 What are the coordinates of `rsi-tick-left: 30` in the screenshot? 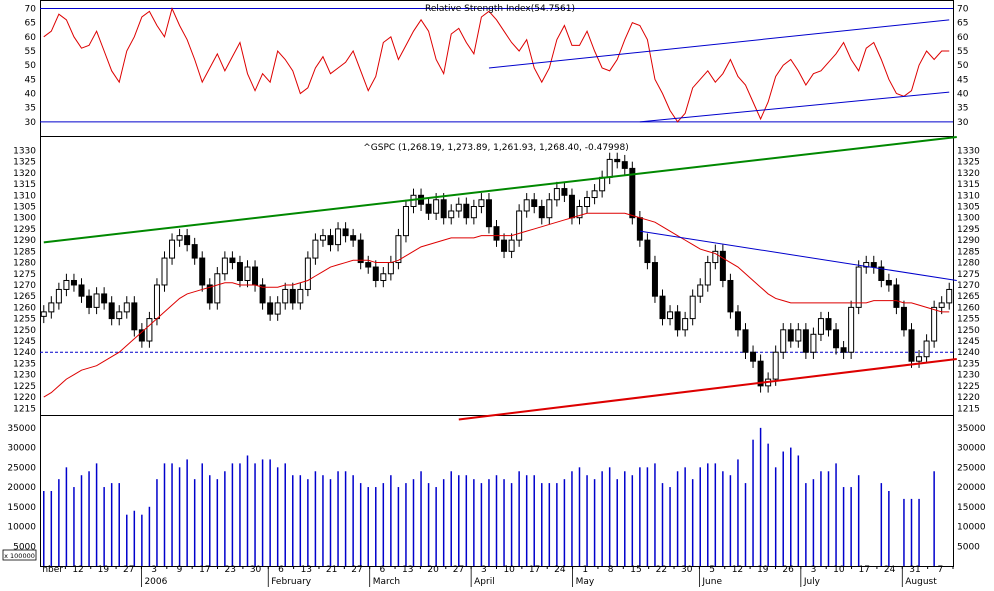 It's located at (31, 123).